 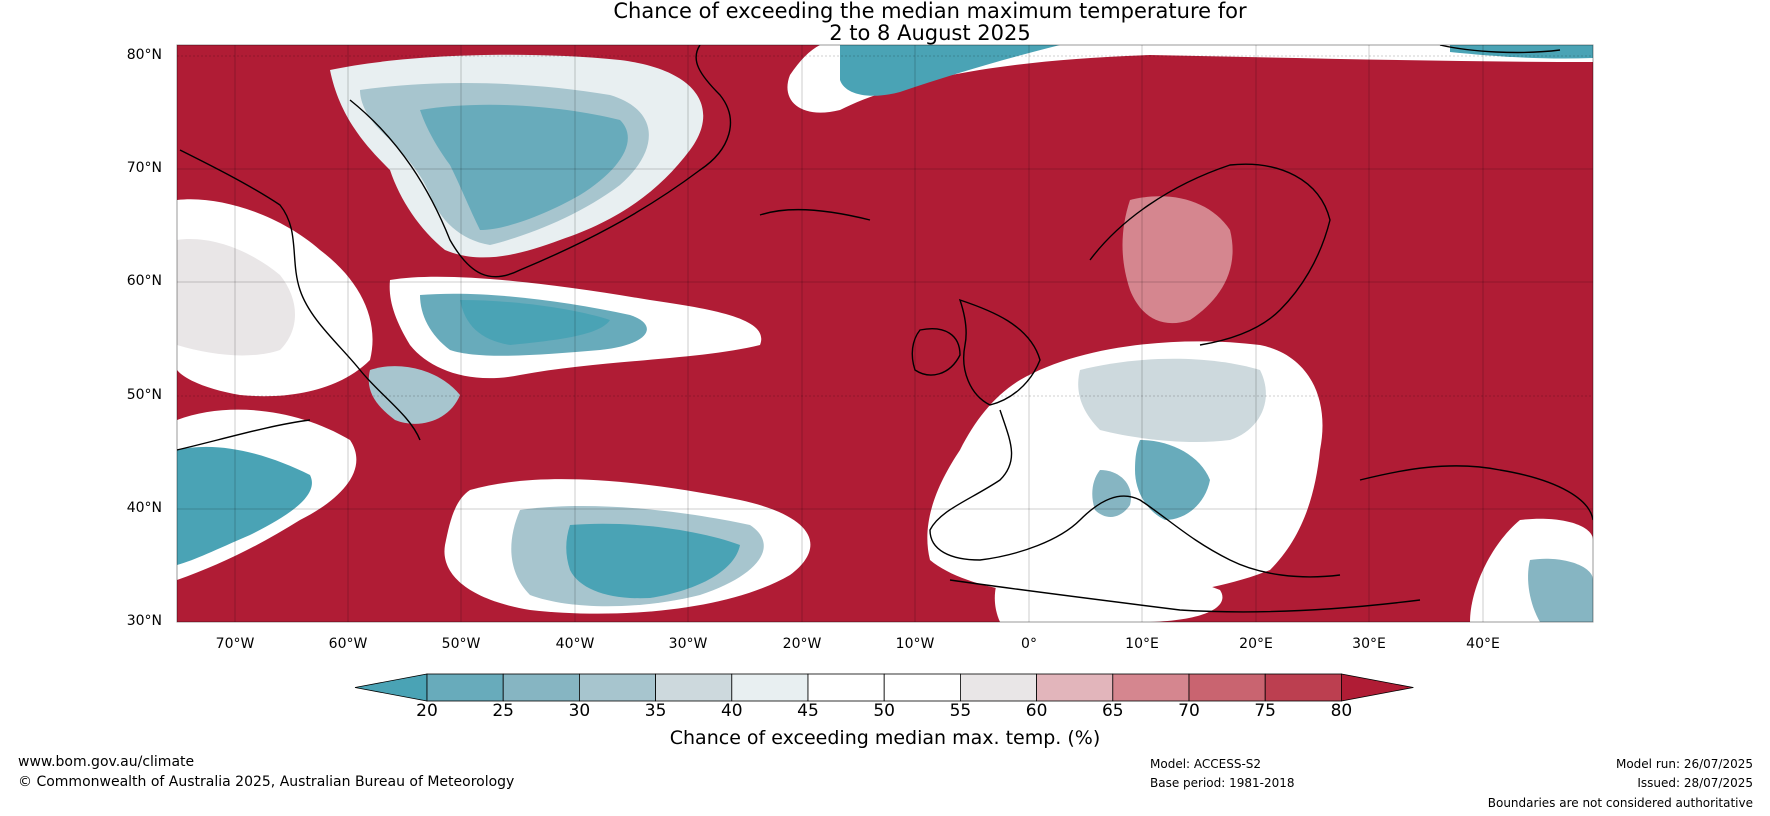 I want to click on lon-label-70w: 70°W, so click(x=235, y=644).